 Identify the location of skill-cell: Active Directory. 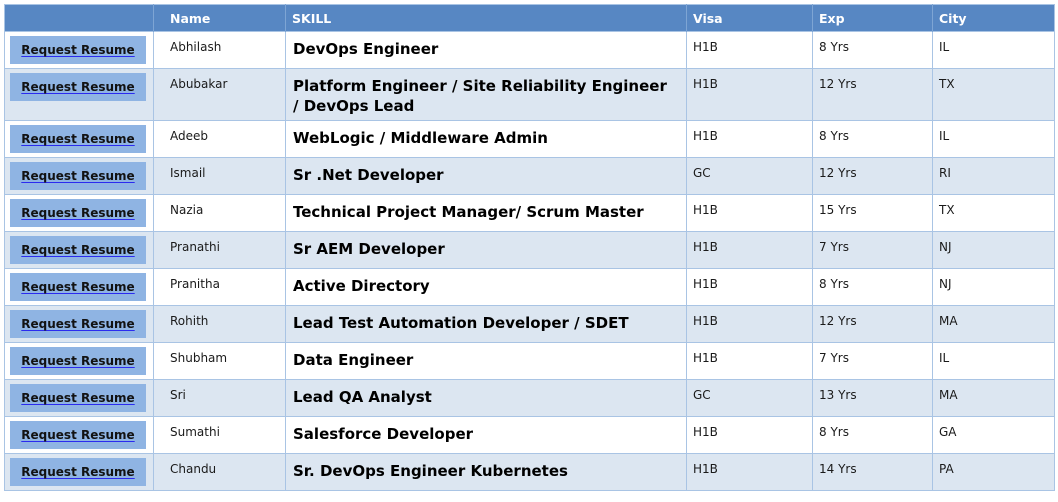
(486, 287).